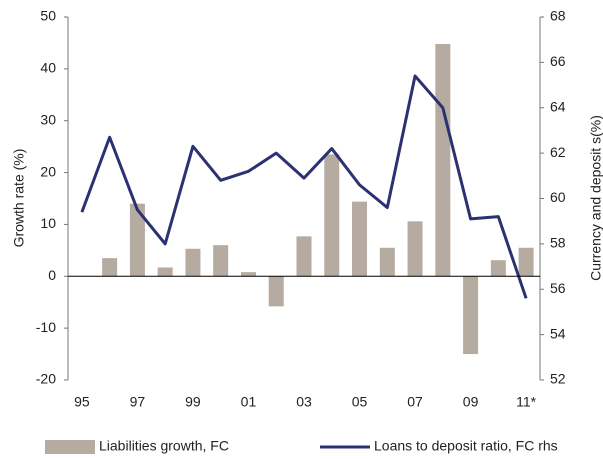 This screenshot has height=459, width=603. Describe the element at coordinates (558, 16) in the screenshot. I see `y2-tick-label: 68` at that location.